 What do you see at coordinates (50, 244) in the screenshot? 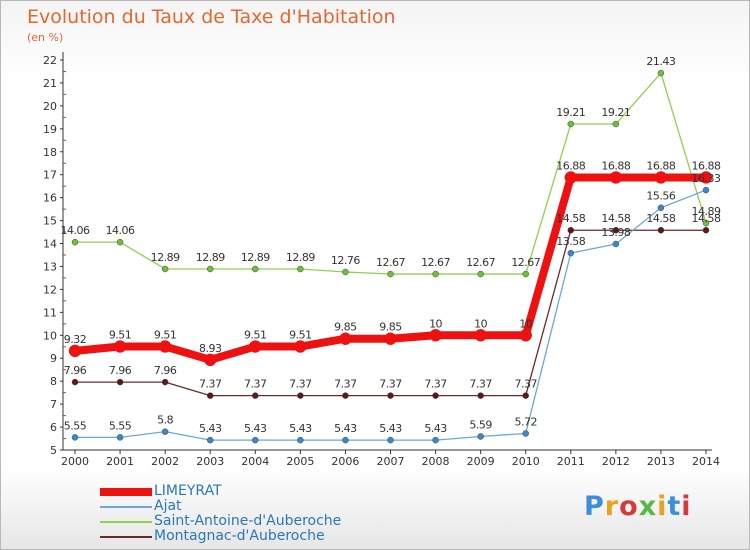
I see `y-tick-label: 14` at bounding box center [50, 244].